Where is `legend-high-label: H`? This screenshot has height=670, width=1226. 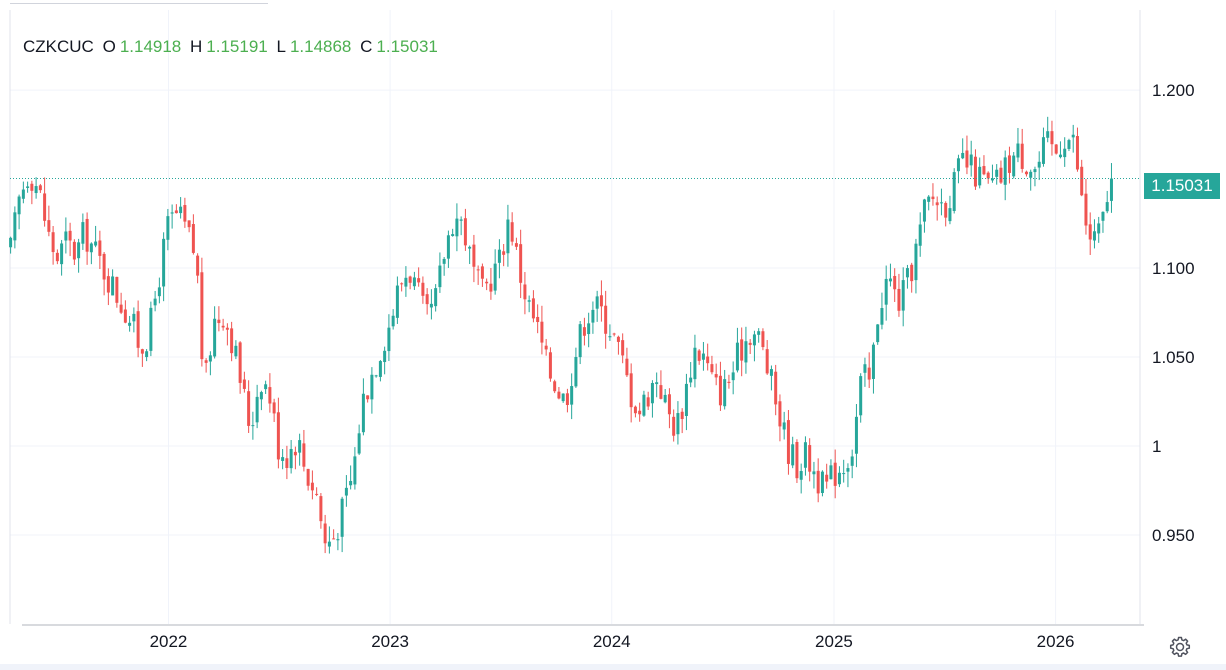 legend-high-label: H is located at coordinates (196, 46).